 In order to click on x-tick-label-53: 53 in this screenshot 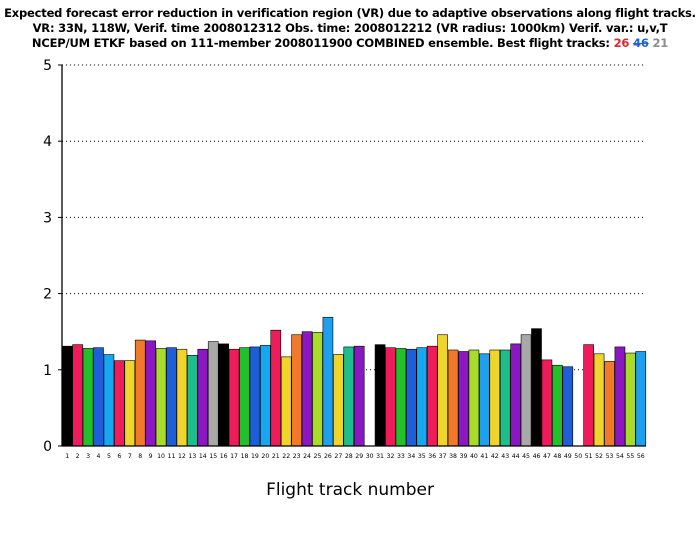, I will do `click(610, 456)`.